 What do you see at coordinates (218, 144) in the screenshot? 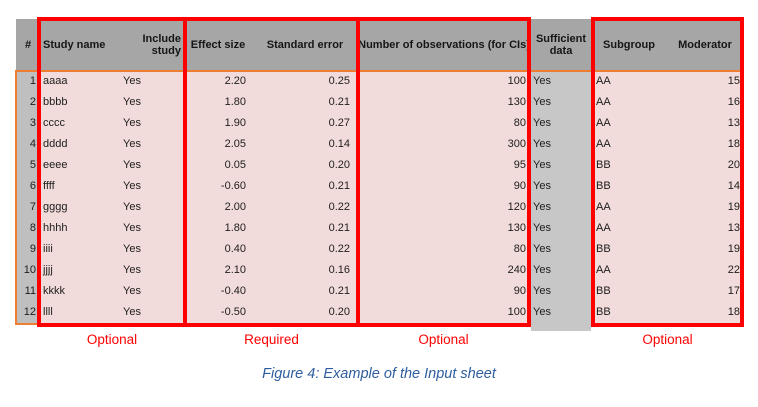
I see `cell-effect-size: 2.05` at bounding box center [218, 144].